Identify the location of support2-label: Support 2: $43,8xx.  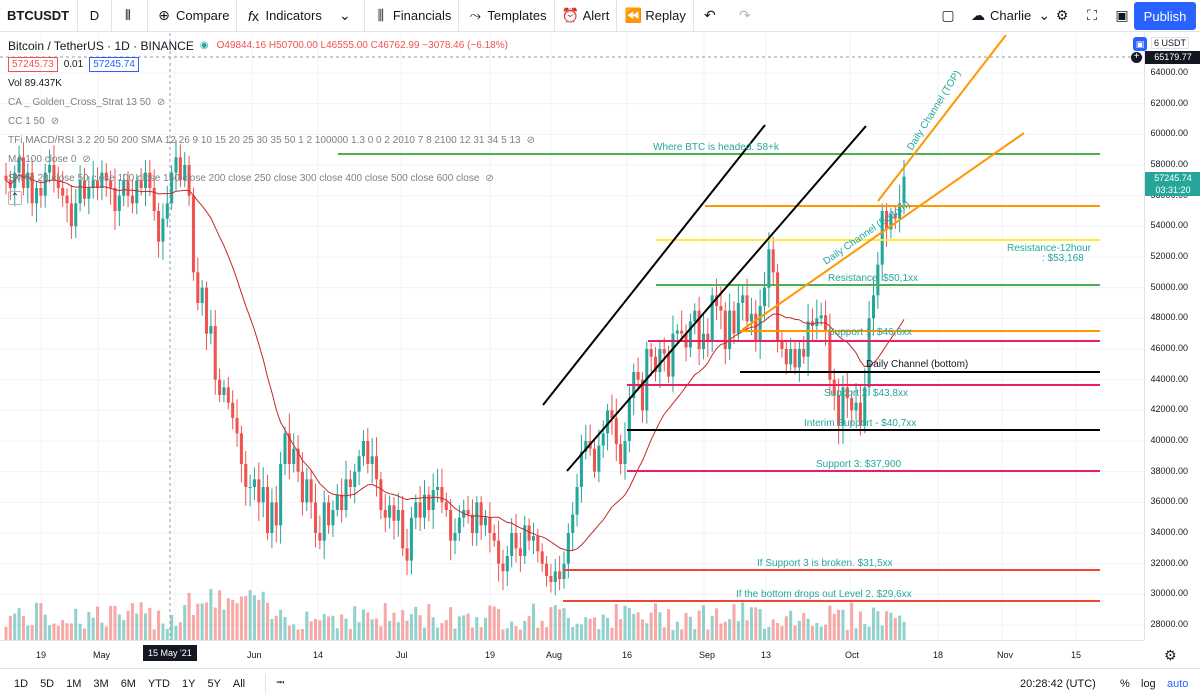
(866, 393).